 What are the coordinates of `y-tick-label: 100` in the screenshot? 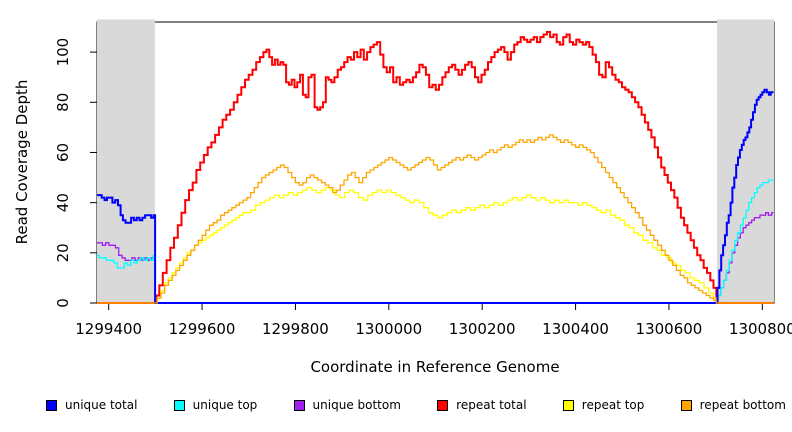 It's located at (63, 52).